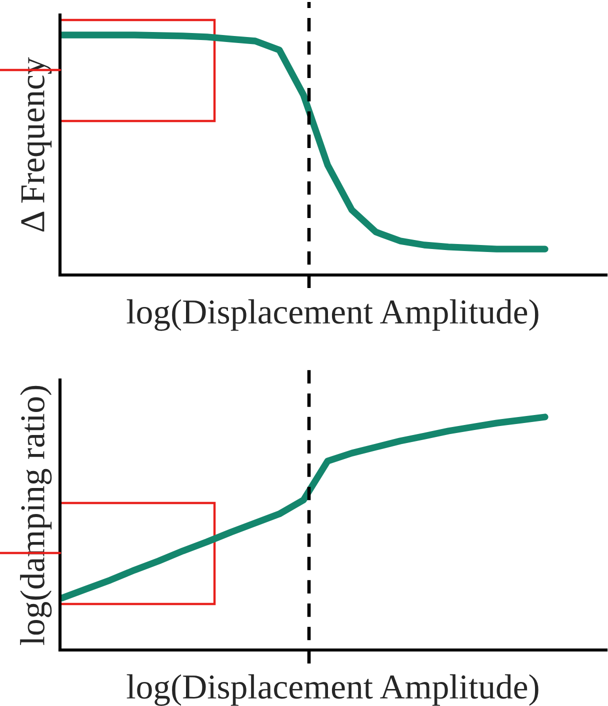  Describe the element at coordinates (36, 144) in the screenshot. I see `y-axis-title: Δ Frequency` at that location.